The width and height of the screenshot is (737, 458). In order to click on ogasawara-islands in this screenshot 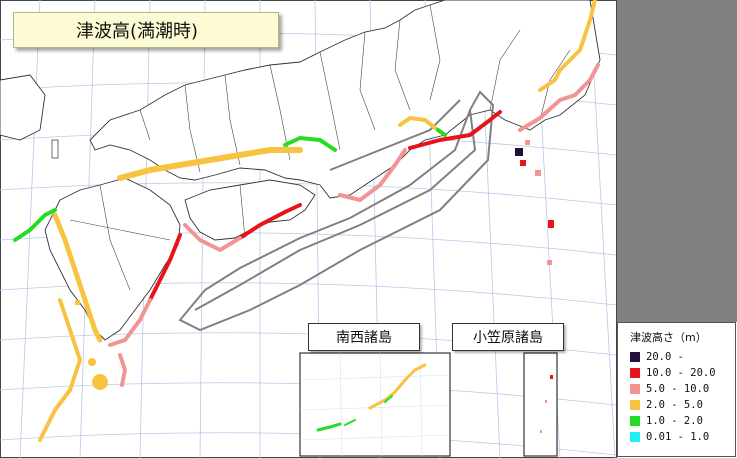, I will do `click(546, 404)`.